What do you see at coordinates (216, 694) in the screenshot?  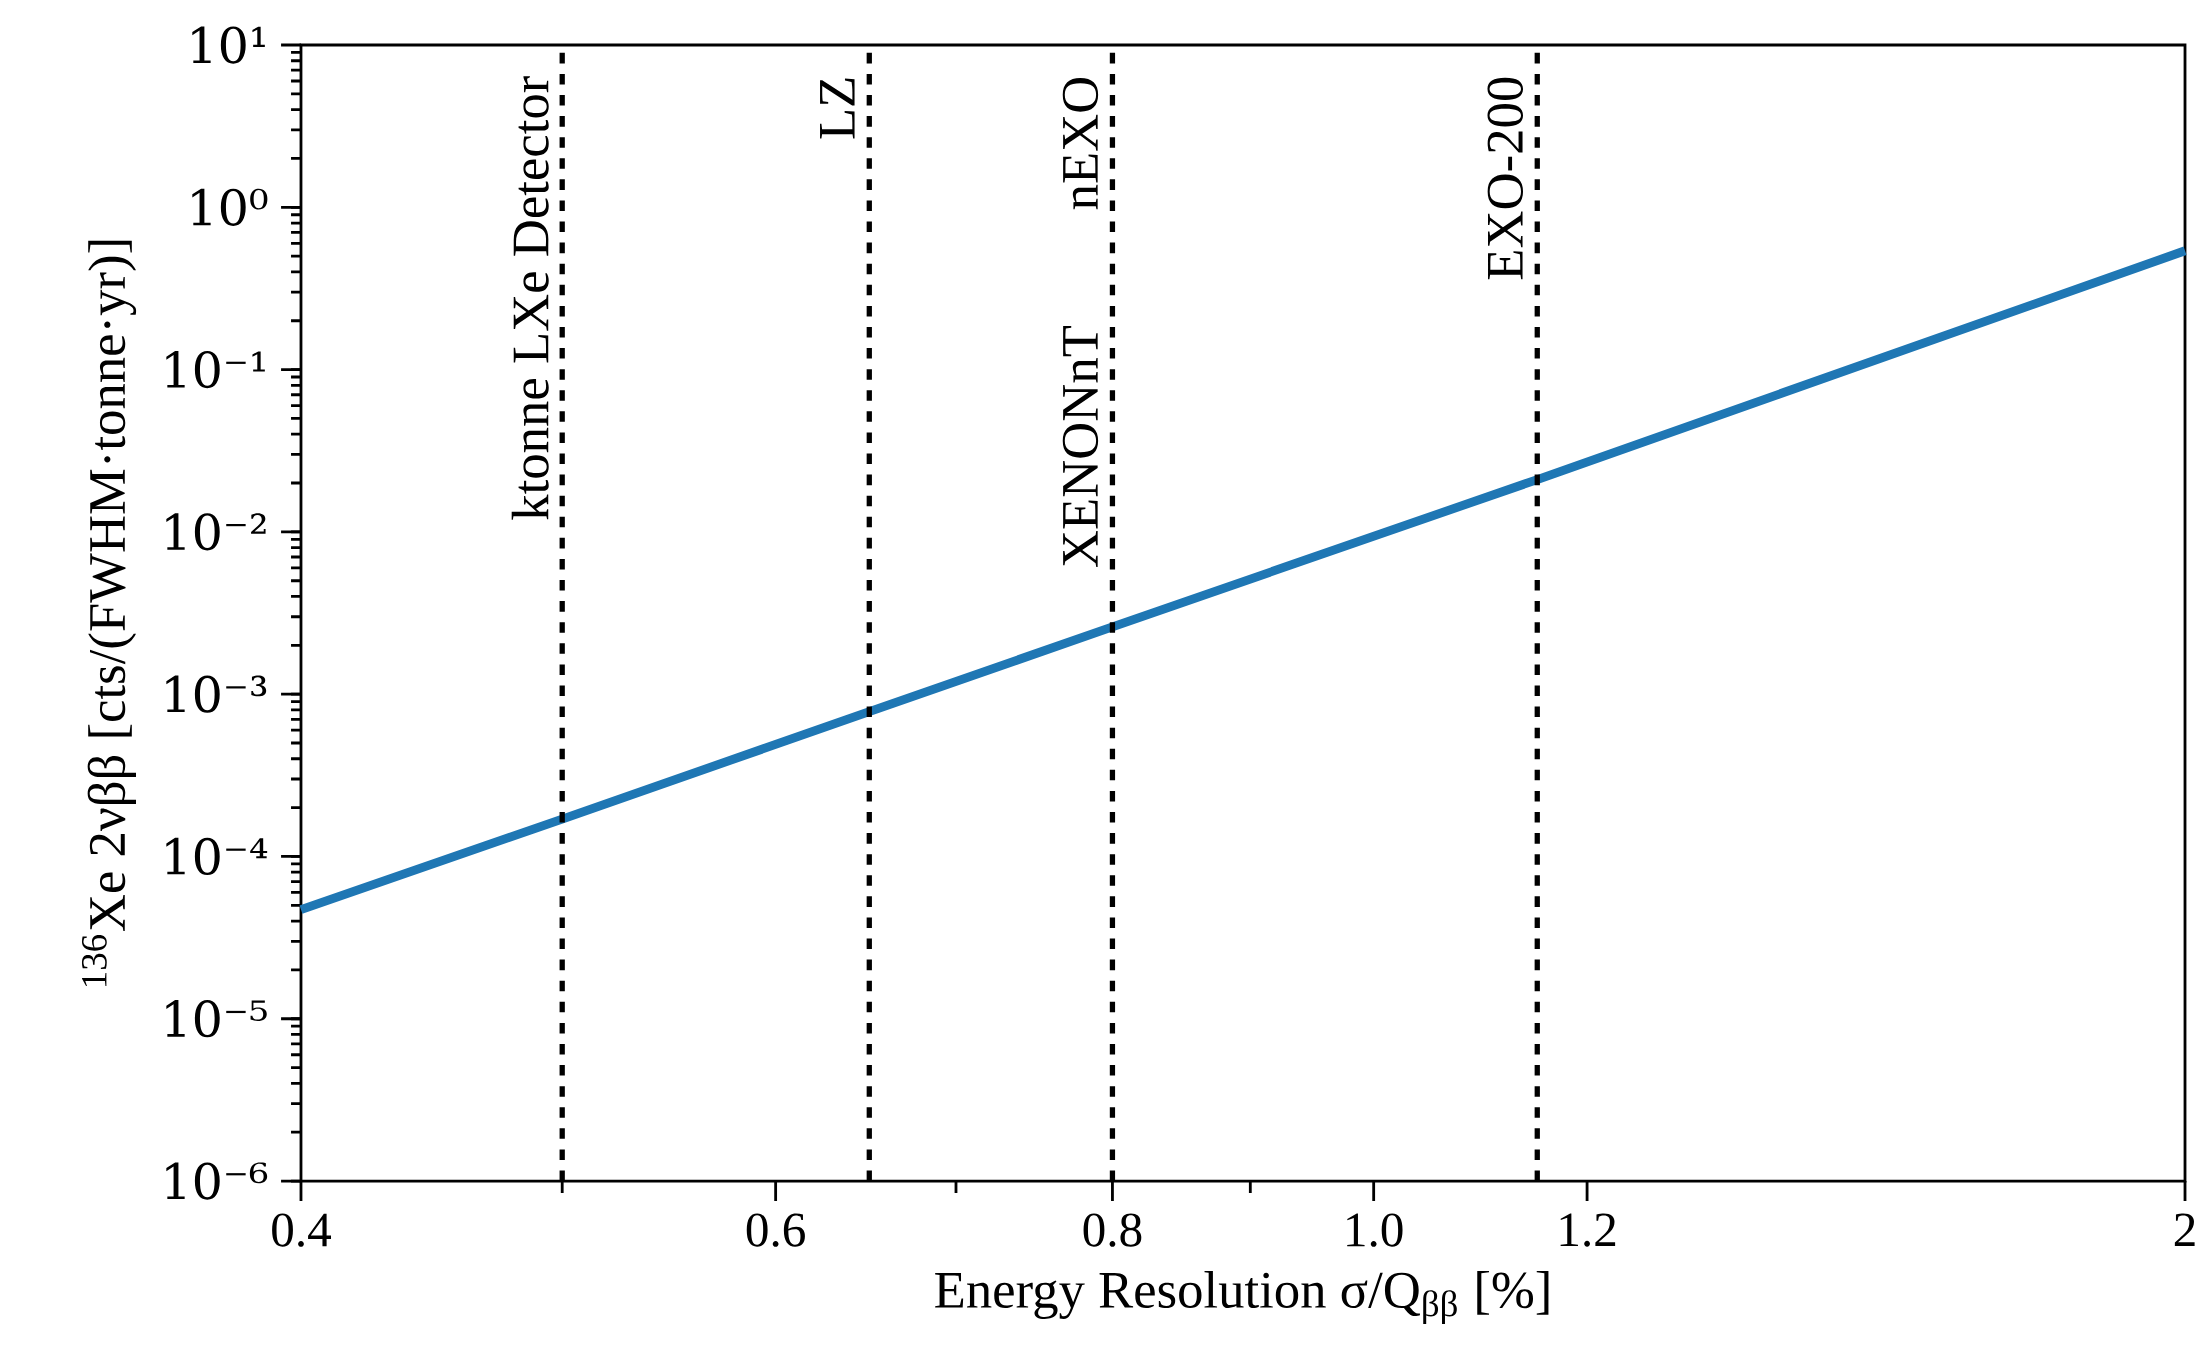 I see `y-tick-label: 10⁻³` at bounding box center [216, 694].